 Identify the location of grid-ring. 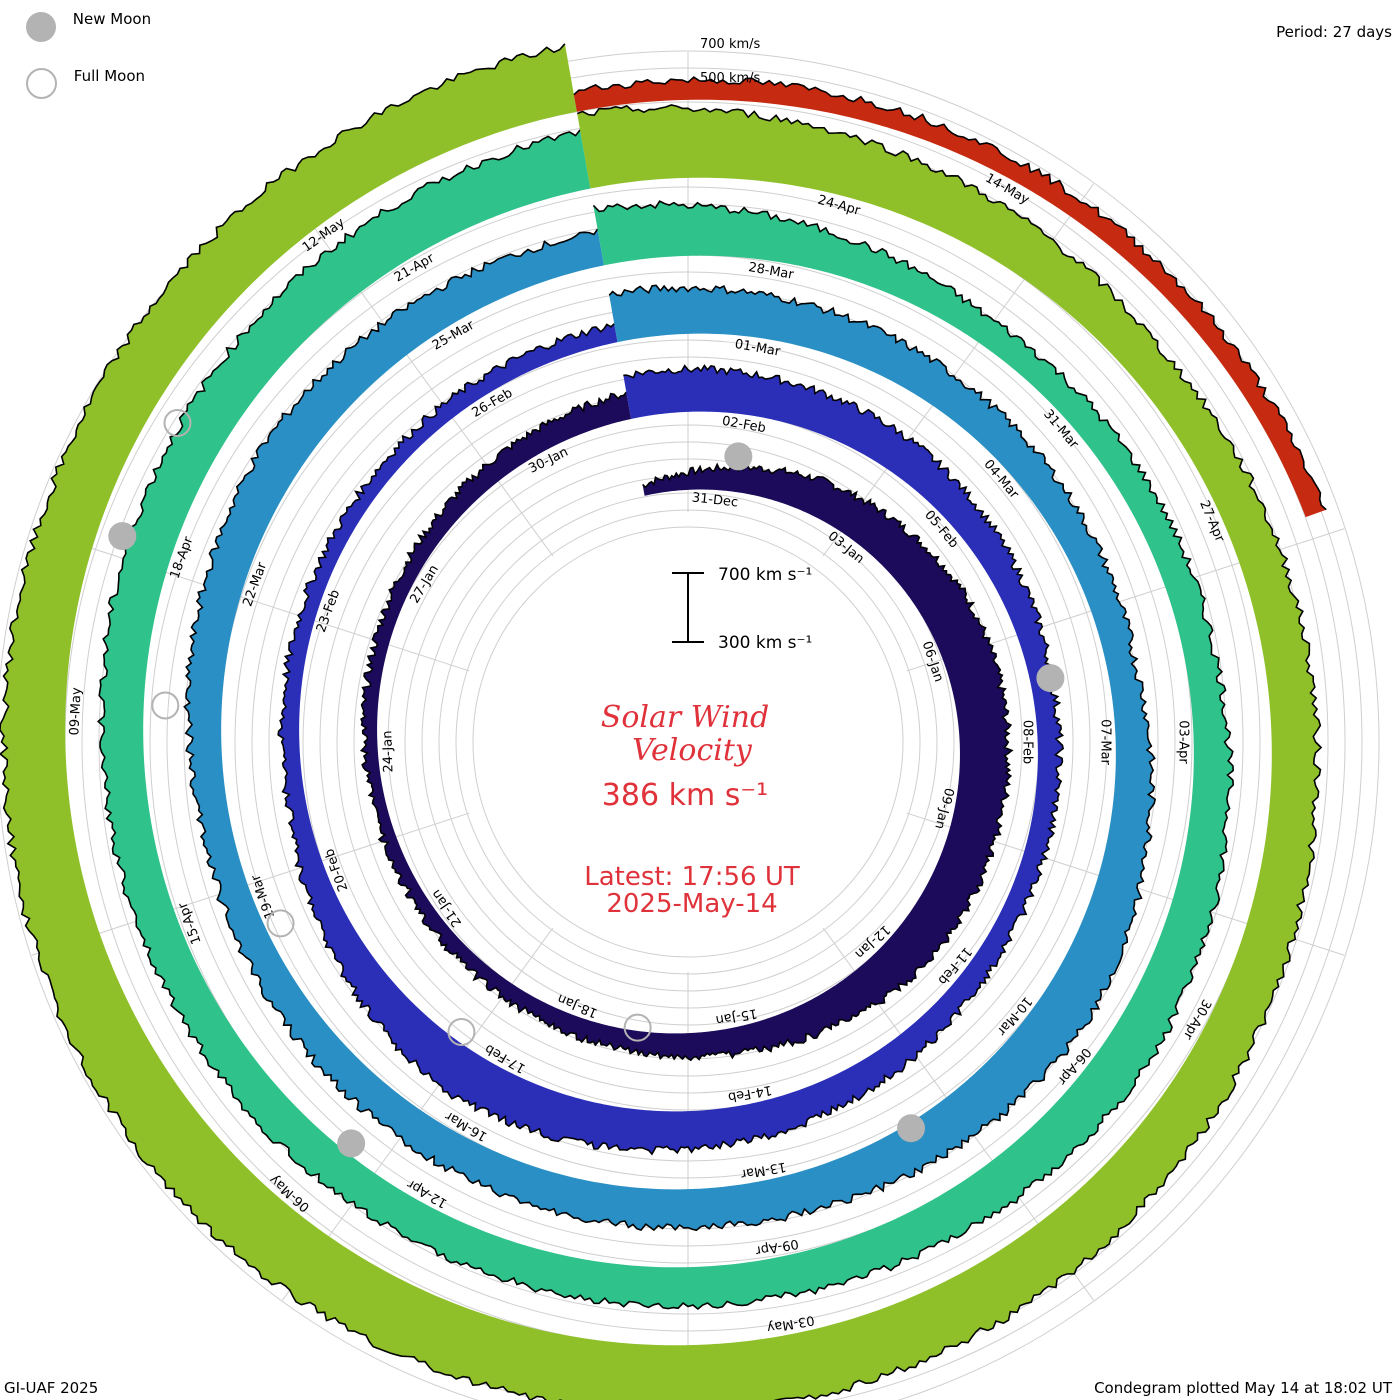
(688, 742).